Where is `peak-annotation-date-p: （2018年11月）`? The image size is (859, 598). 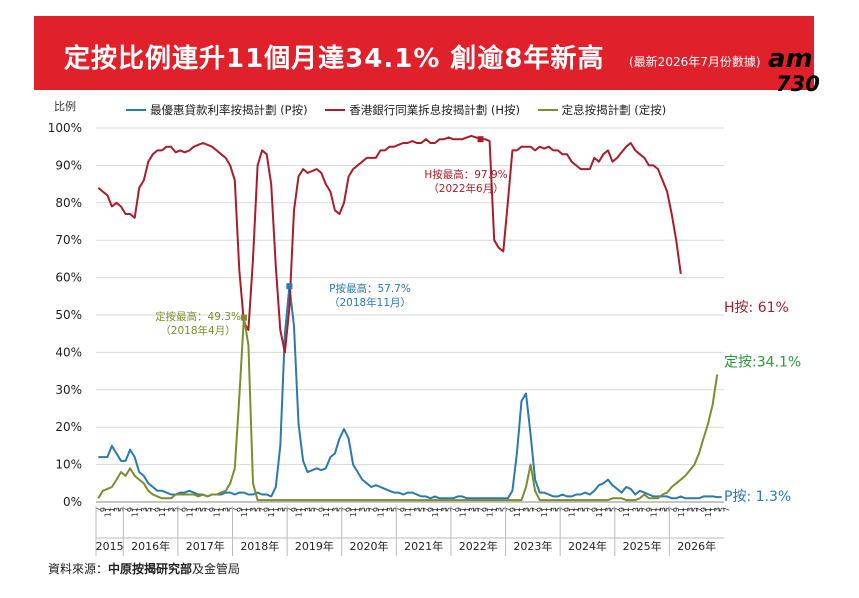 peak-annotation-date-p: （2018年11月） is located at coordinates (370, 302).